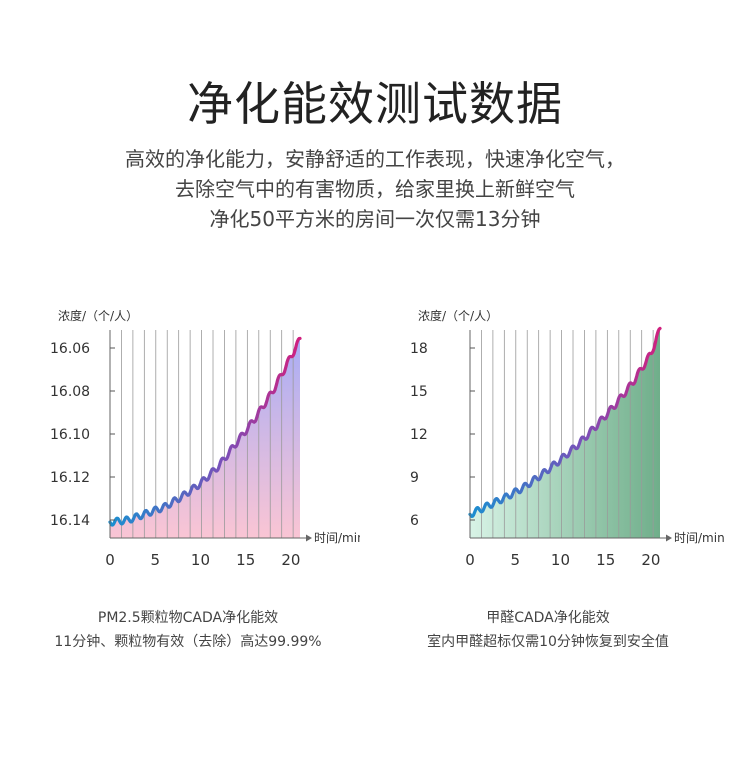 Image resolution: width=750 pixels, height=760 pixels. I want to click on pm25-caption: PM2.5颗粒物CADA净化能效 11分钟、颗粒物有效（去除）高达99.99%, so click(188, 630).